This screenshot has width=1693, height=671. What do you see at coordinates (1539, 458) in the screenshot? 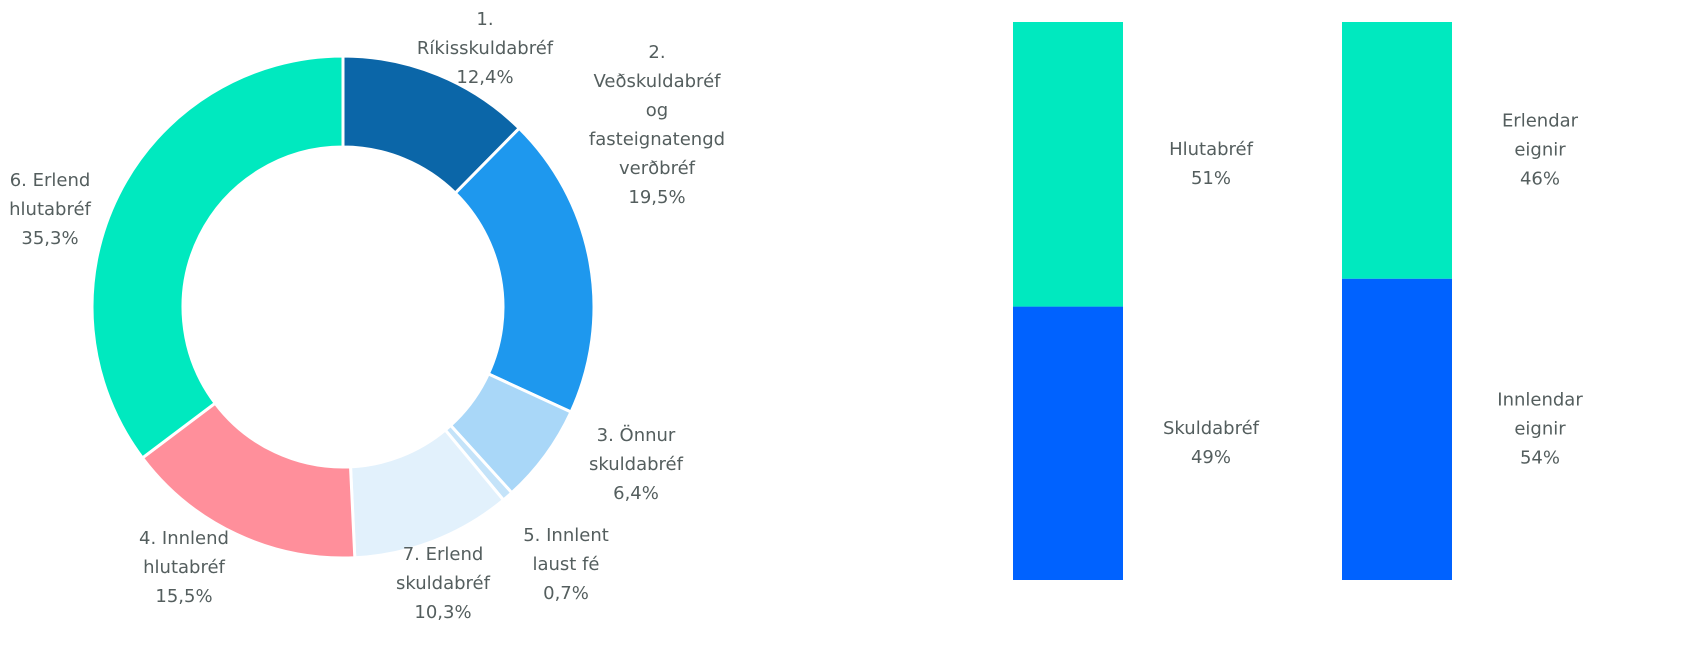
I see `bar-label-value: 54%` at bounding box center [1539, 458].